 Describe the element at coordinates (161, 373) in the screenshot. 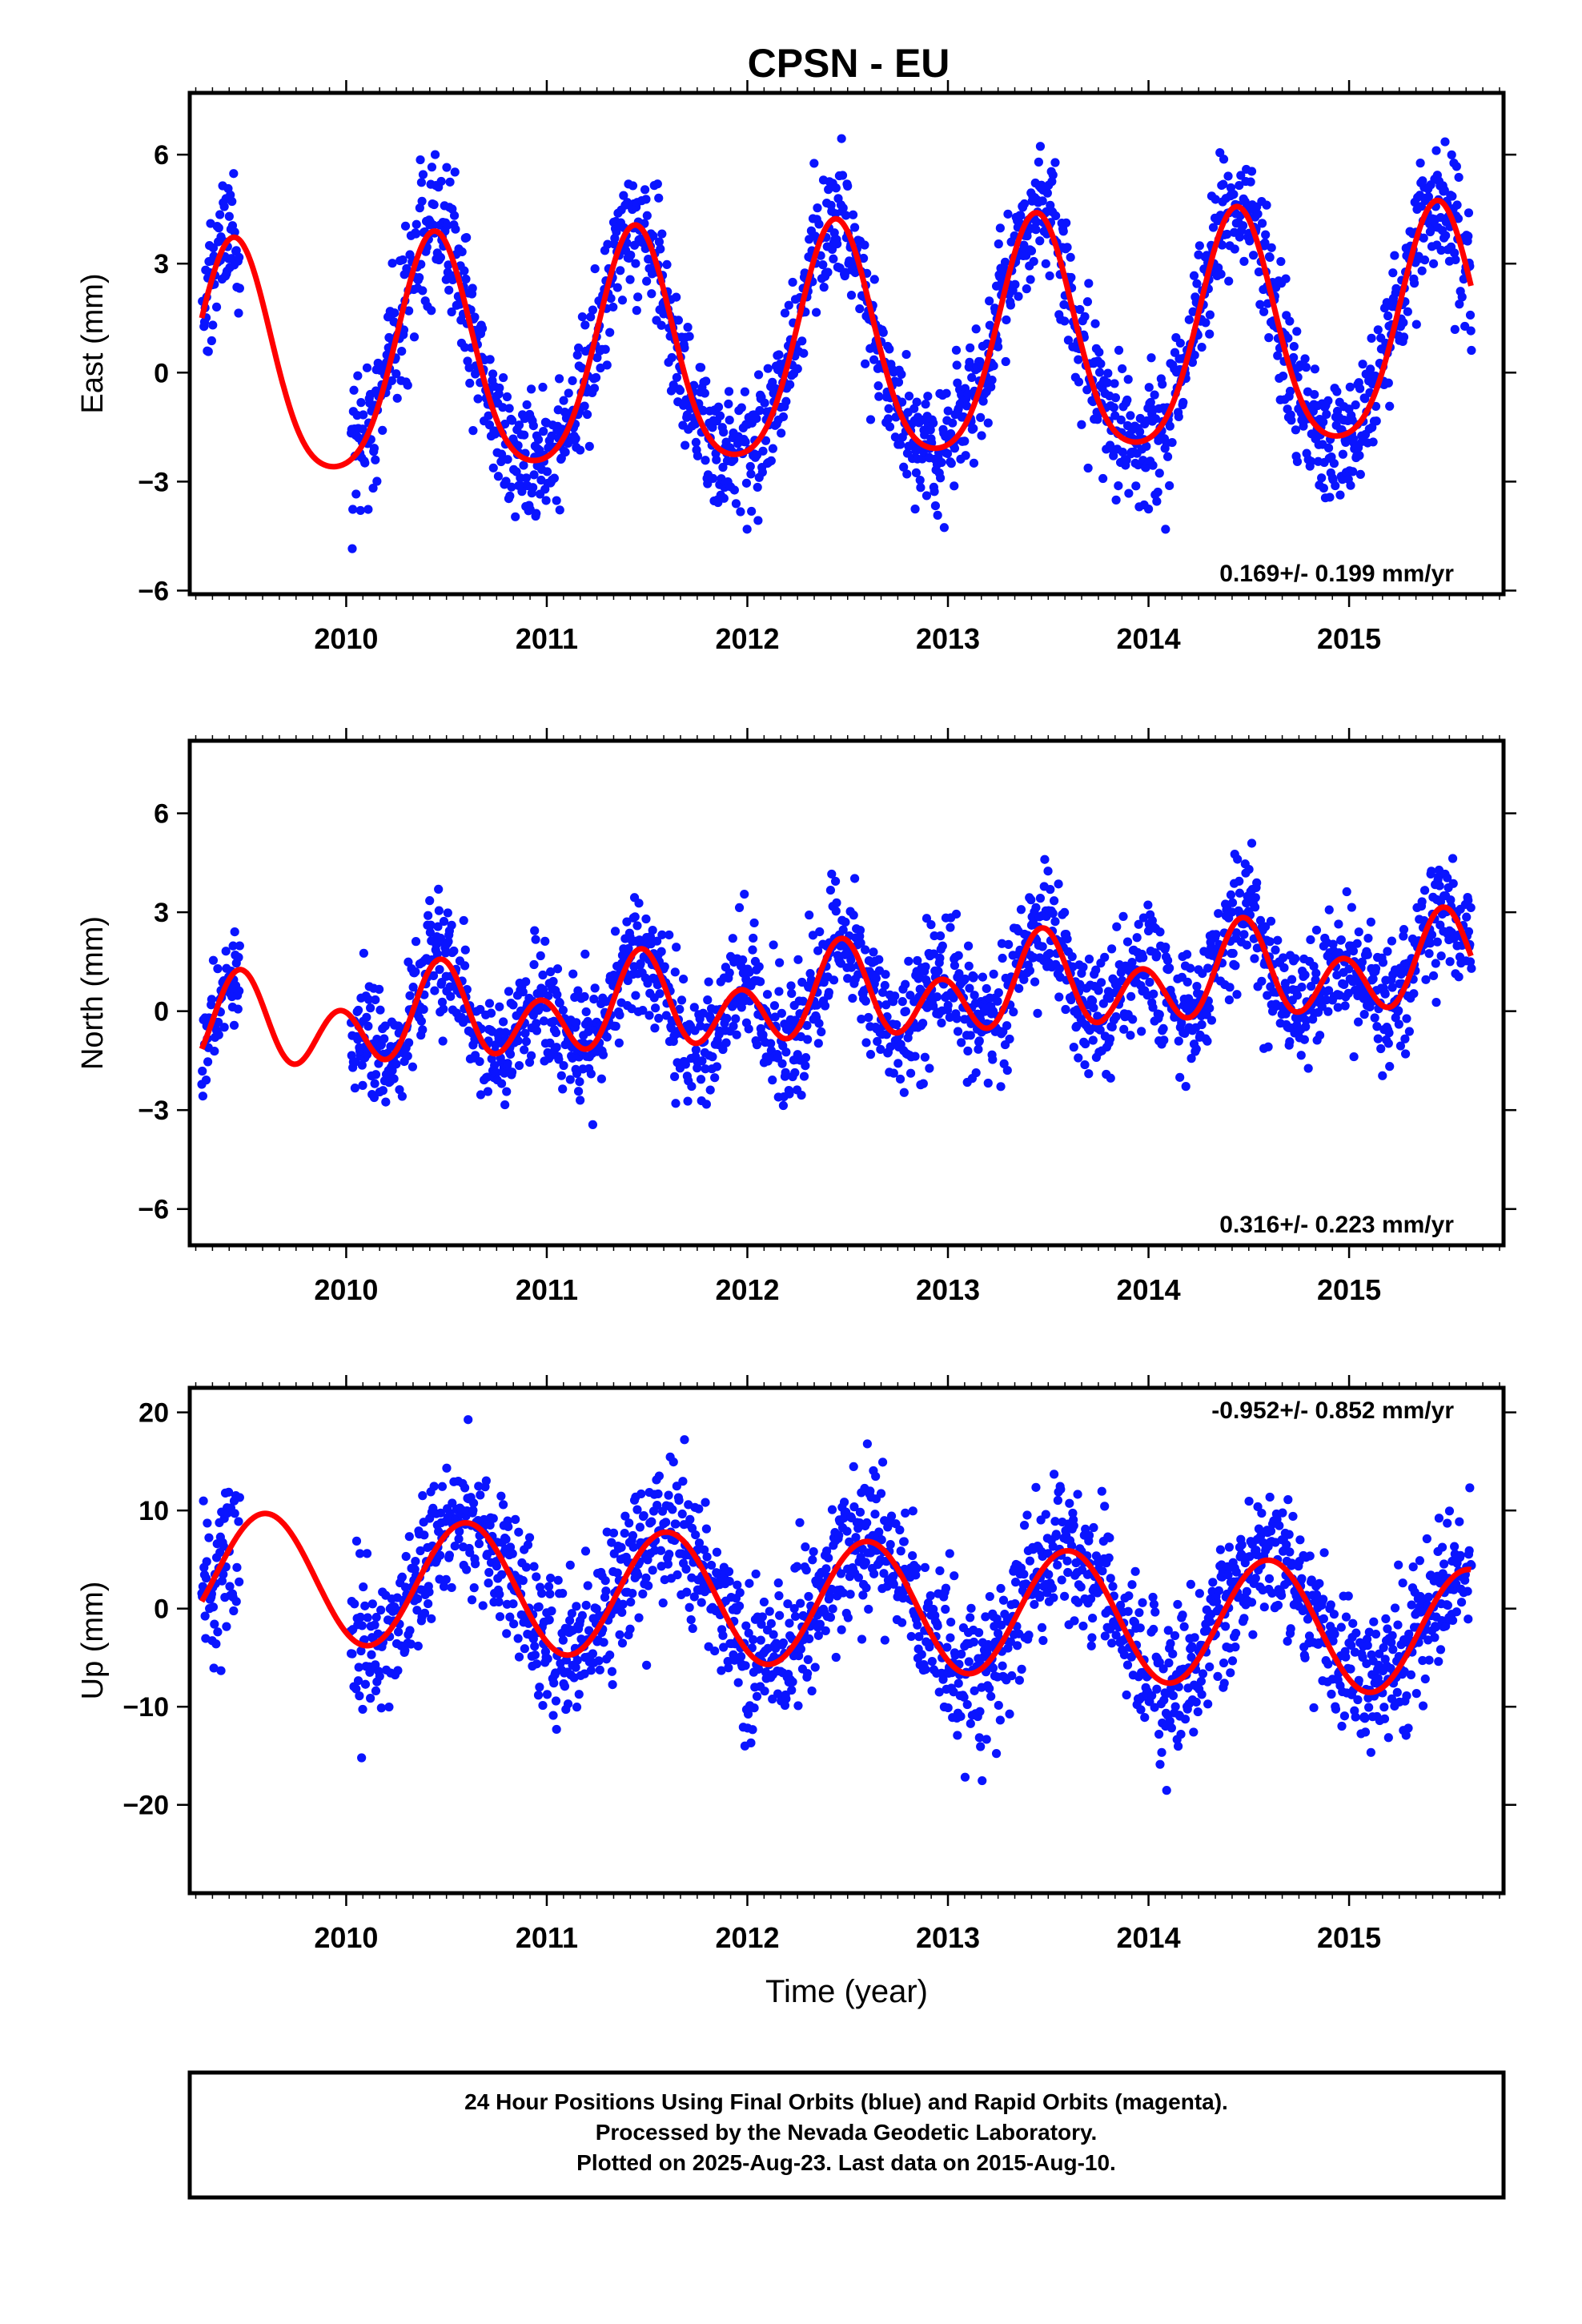

I see `y-tick-label: 0` at that location.